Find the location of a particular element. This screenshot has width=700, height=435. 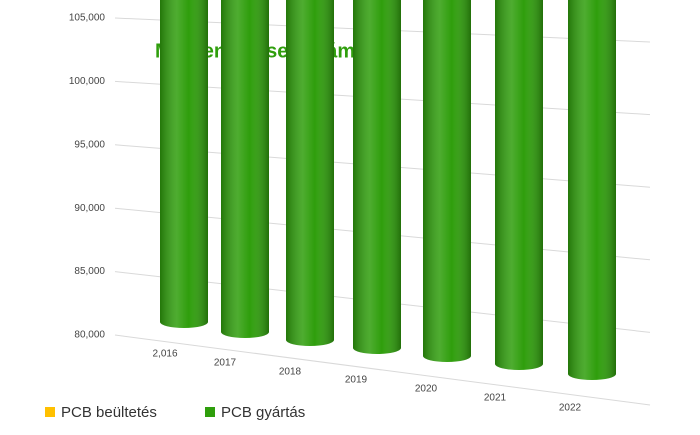

y-tick-label: 95,000 is located at coordinates (89, 144).